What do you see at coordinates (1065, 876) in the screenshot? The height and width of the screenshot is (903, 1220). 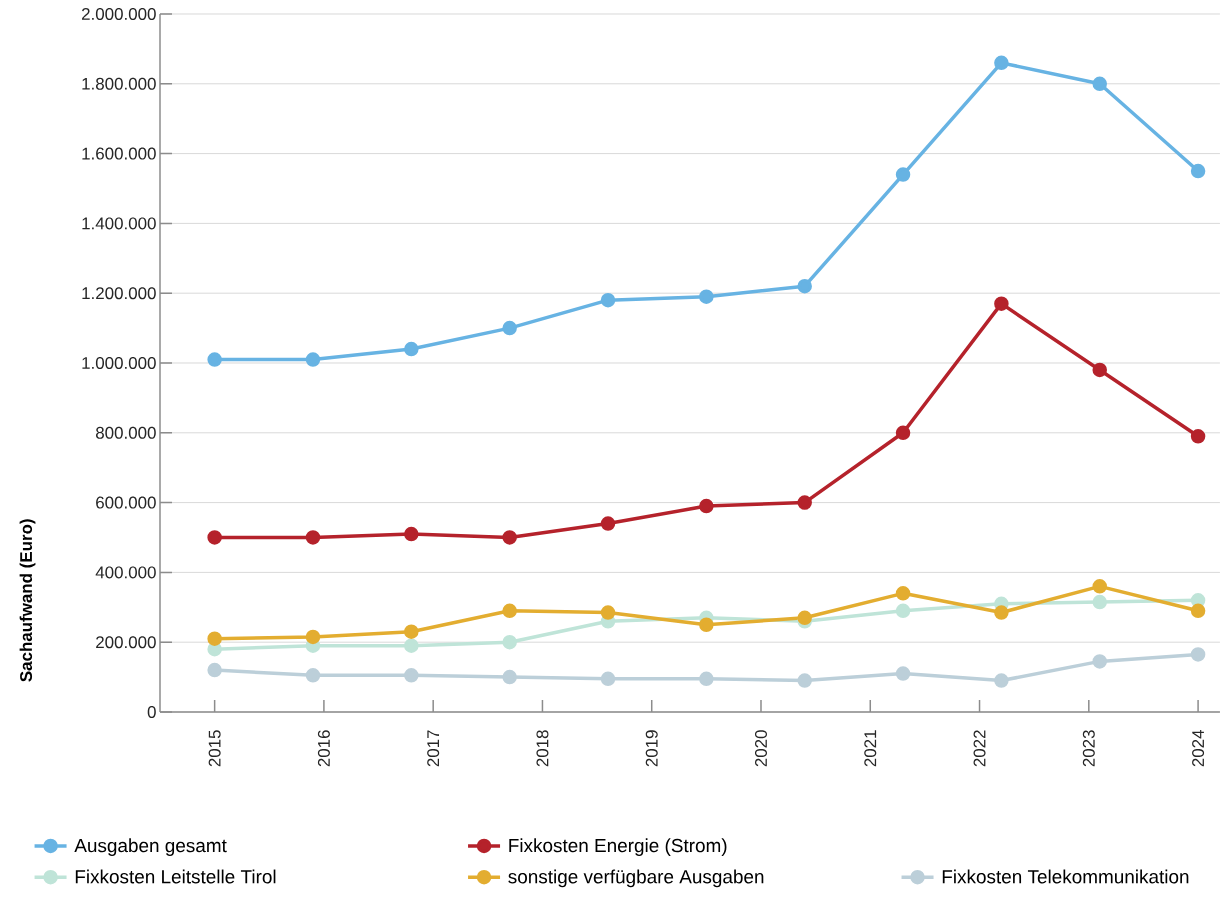 I see `legend-label: Fixkosten Telekommunikation` at bounding box center [1065, 876].